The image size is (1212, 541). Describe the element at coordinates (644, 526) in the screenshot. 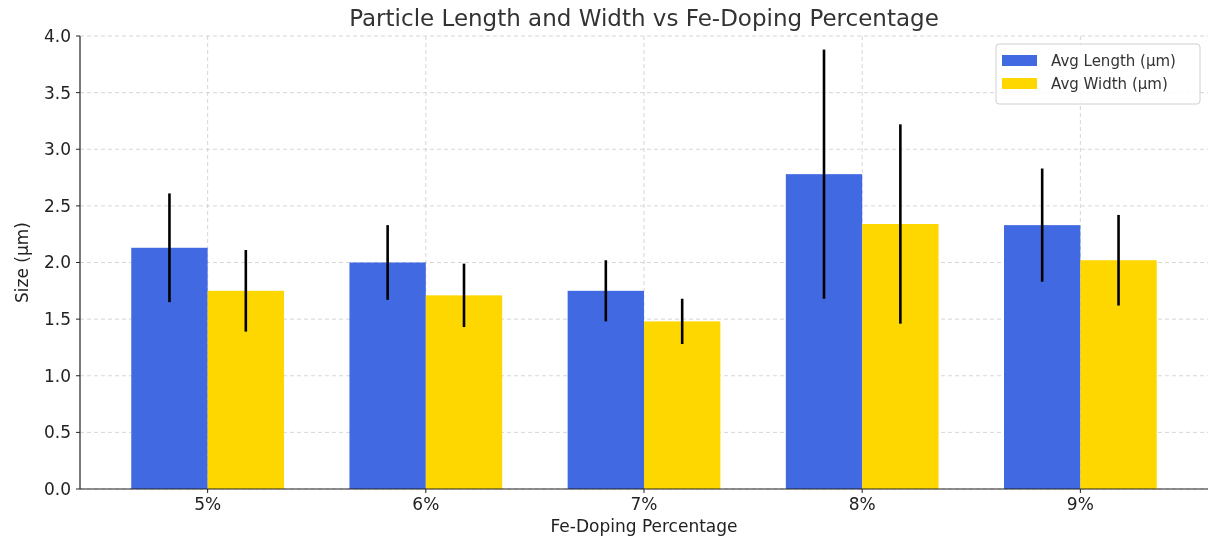

I see `x-axis-title: Fe-Doping Percentage` at that location.